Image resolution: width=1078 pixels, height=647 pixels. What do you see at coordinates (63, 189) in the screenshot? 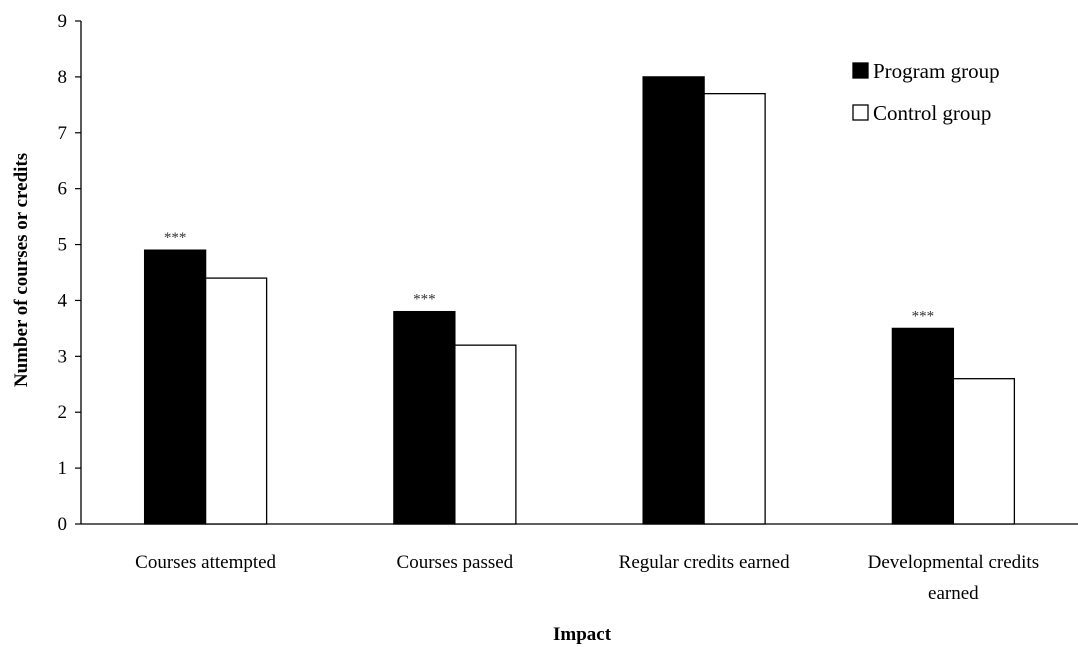
I see `y-tick-label: 6` at bounding box center [63, 189].